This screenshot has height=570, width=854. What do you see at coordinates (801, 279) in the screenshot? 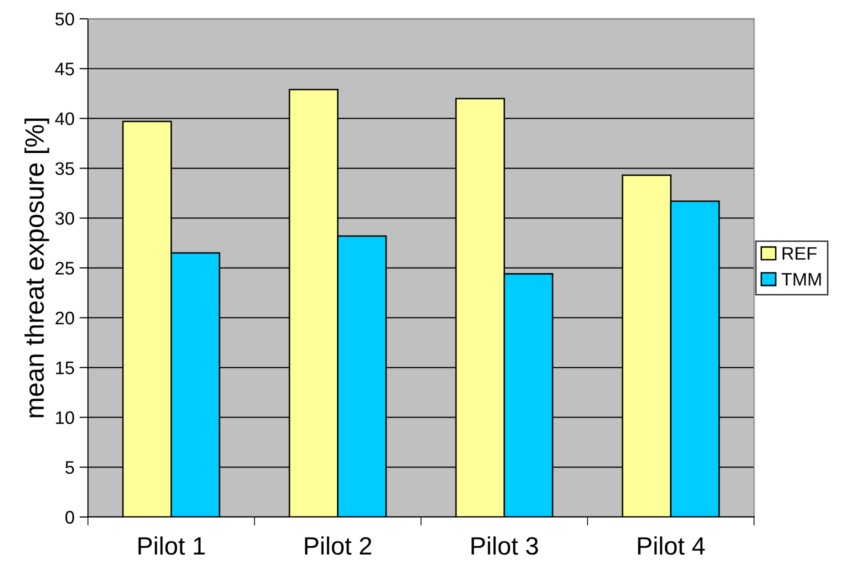
I see `legend-label: TMM` at bounding box center [801, 279].